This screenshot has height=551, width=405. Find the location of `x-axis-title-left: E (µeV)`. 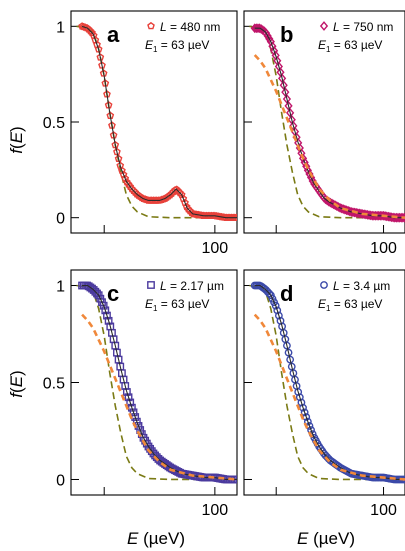

x-axis-title-left: E (µeV) is located at coordinates (156, 538).